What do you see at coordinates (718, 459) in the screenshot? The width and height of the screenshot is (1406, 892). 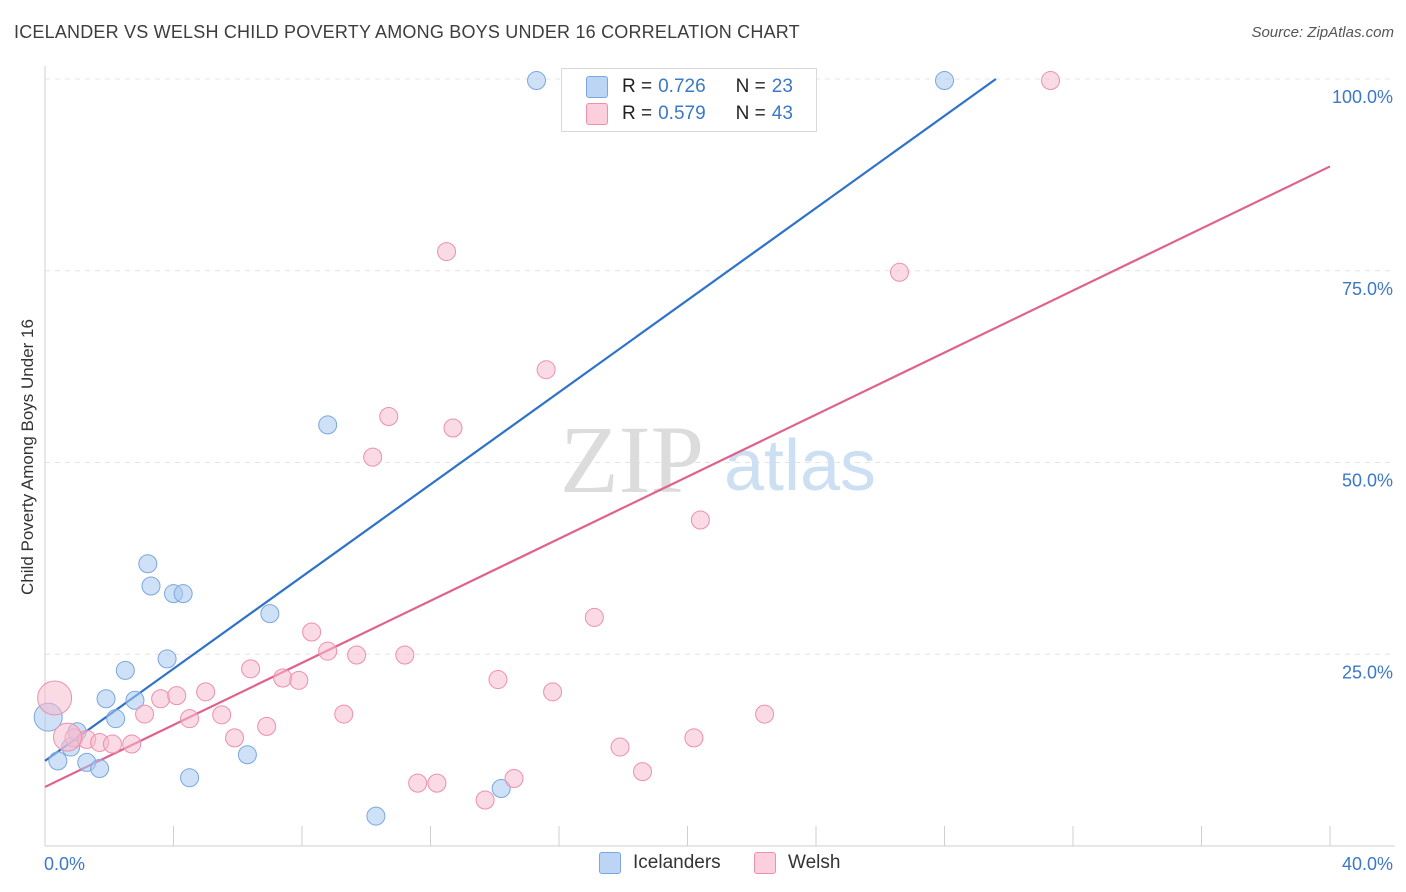 I see `watermark: ZIP atlas` at bounding box center [718, 459].